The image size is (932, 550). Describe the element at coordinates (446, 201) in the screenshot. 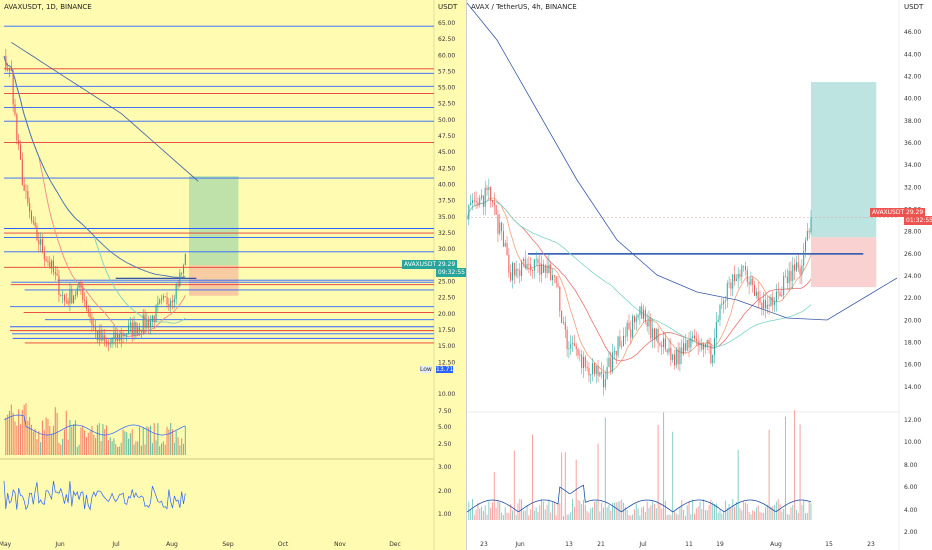

I see `left-price-tick: 37.50` at that location.